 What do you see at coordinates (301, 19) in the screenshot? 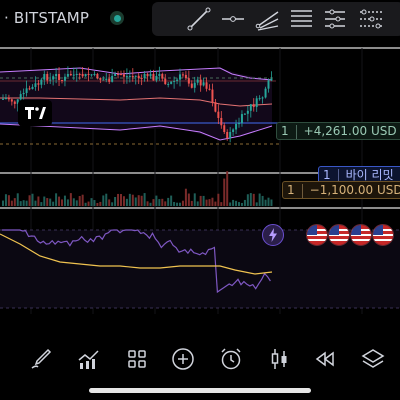
I see `fib-retracement-icon` at bounding box center [301, 19].